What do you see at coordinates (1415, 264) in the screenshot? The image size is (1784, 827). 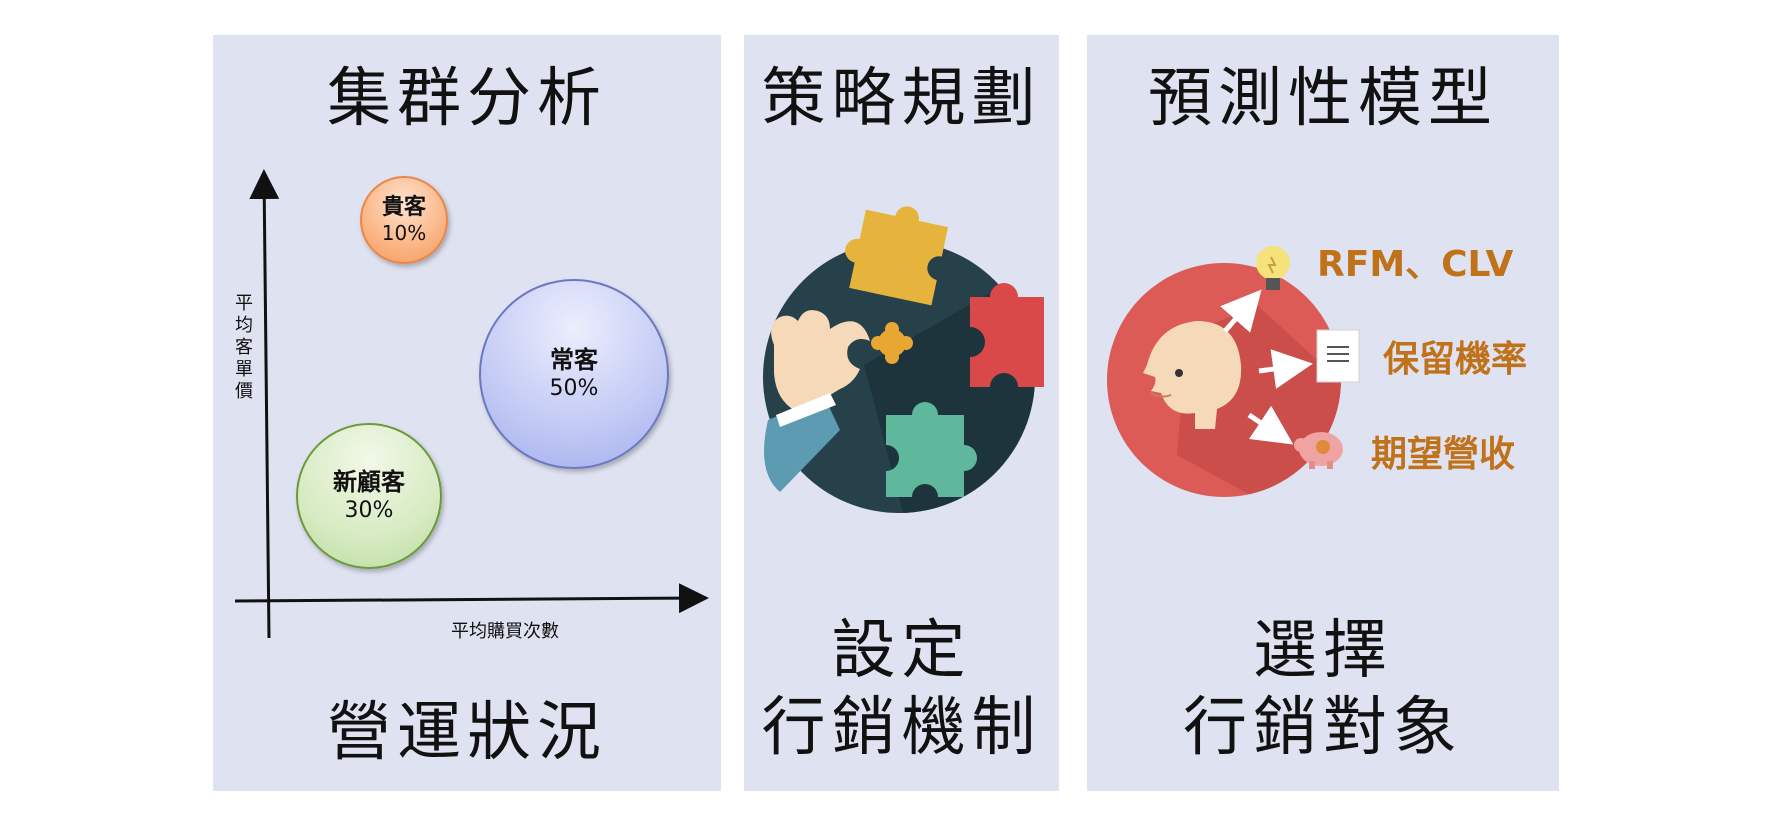 I see `rfm-clv-label: RFM、CLV` at bounding box center [1415, 264].